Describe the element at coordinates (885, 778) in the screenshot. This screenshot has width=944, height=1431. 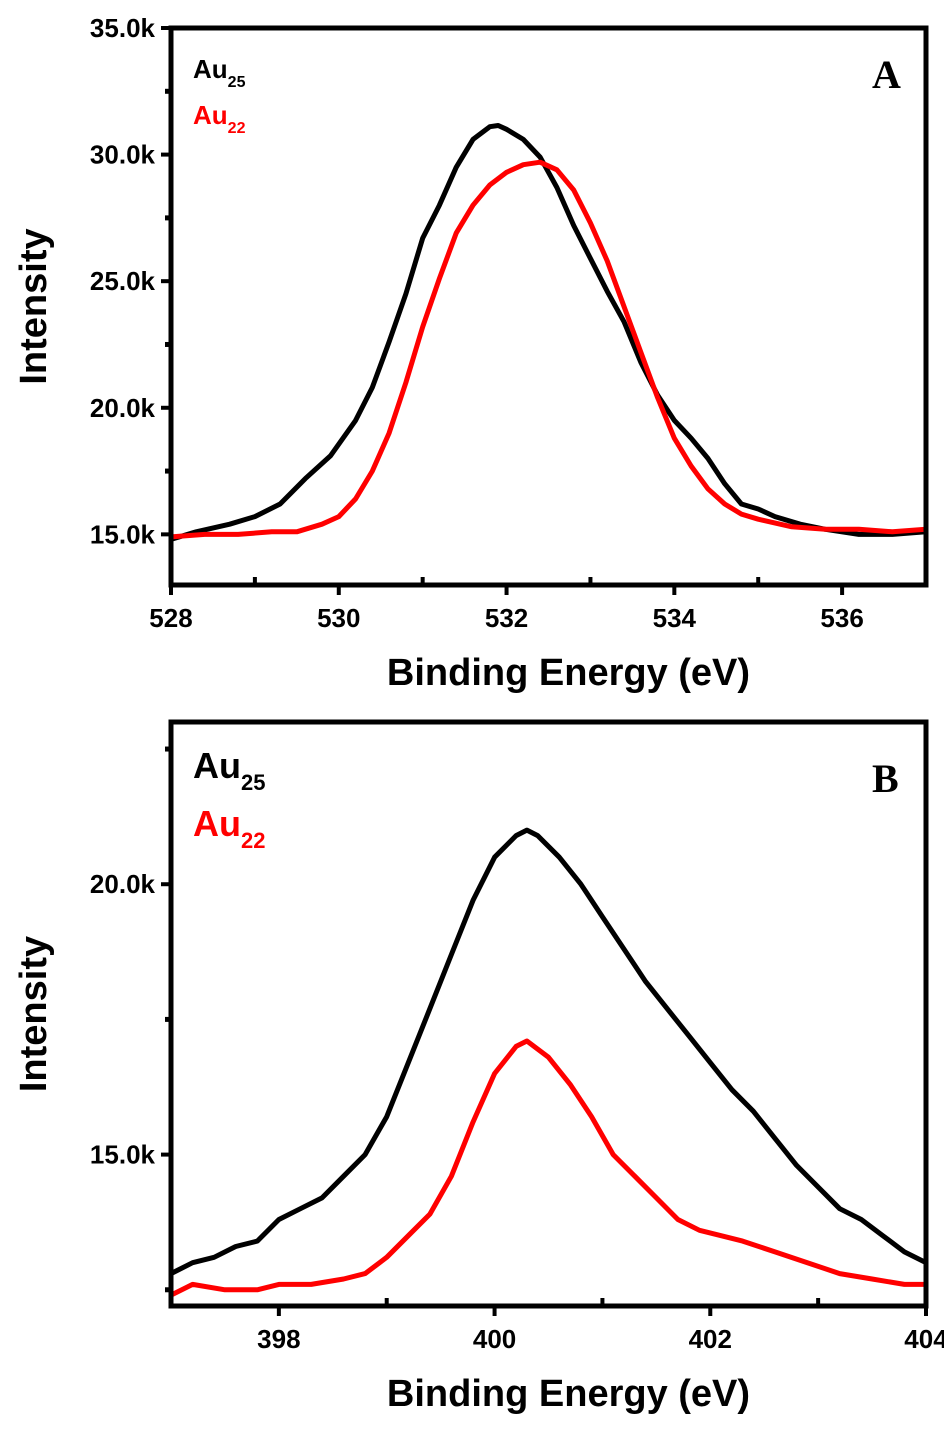
I see `panel-label: B` at that location.